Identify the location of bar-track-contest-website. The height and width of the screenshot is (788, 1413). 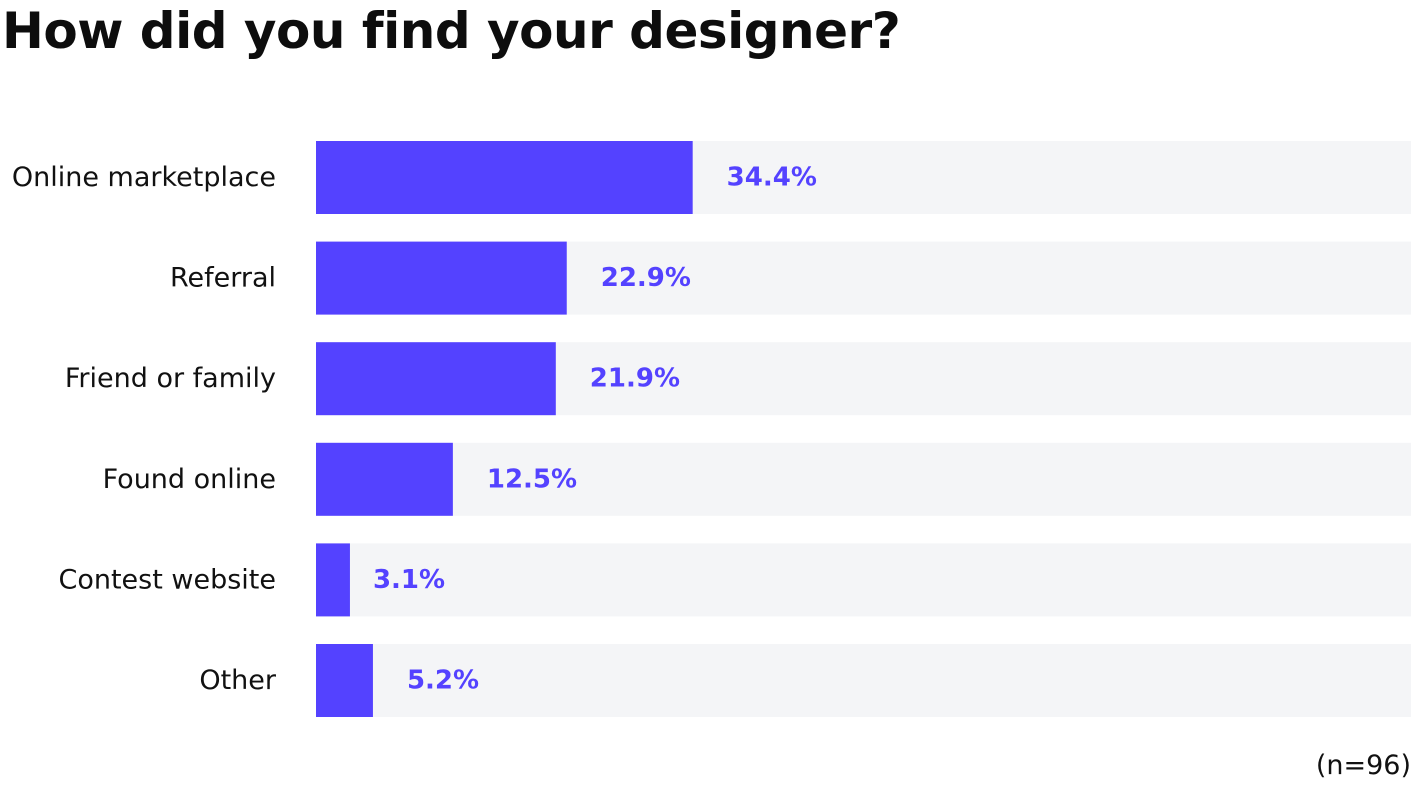
(863, 580).